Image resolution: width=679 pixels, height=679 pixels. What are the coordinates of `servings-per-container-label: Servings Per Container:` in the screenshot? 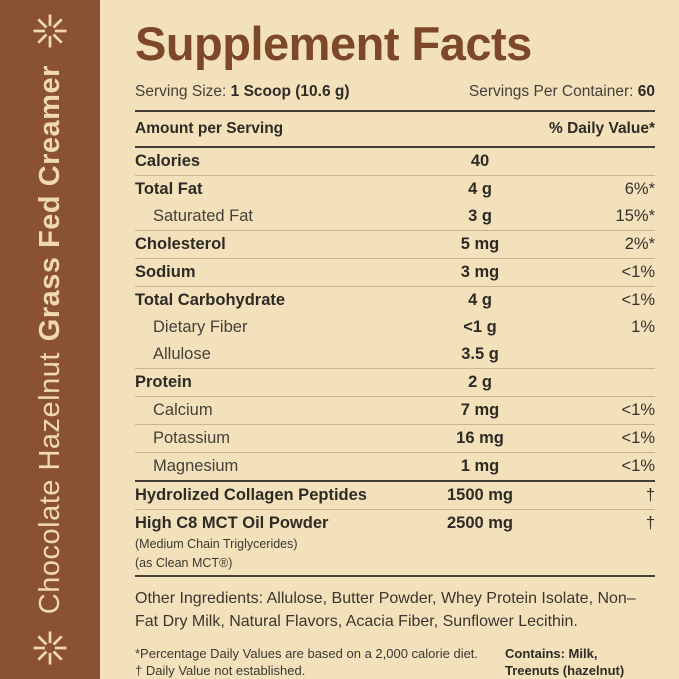 It's located at (551, 91).